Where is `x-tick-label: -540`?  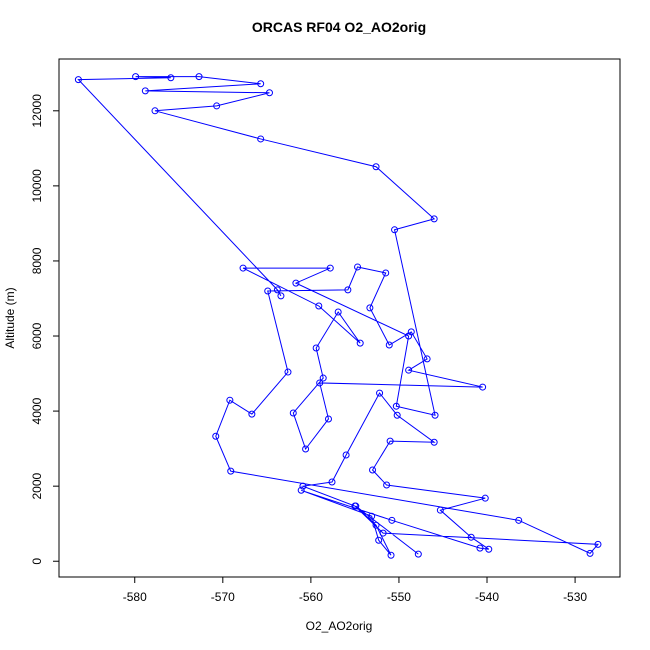 x-tick-label: -540 is located at coordinates (487, 597).